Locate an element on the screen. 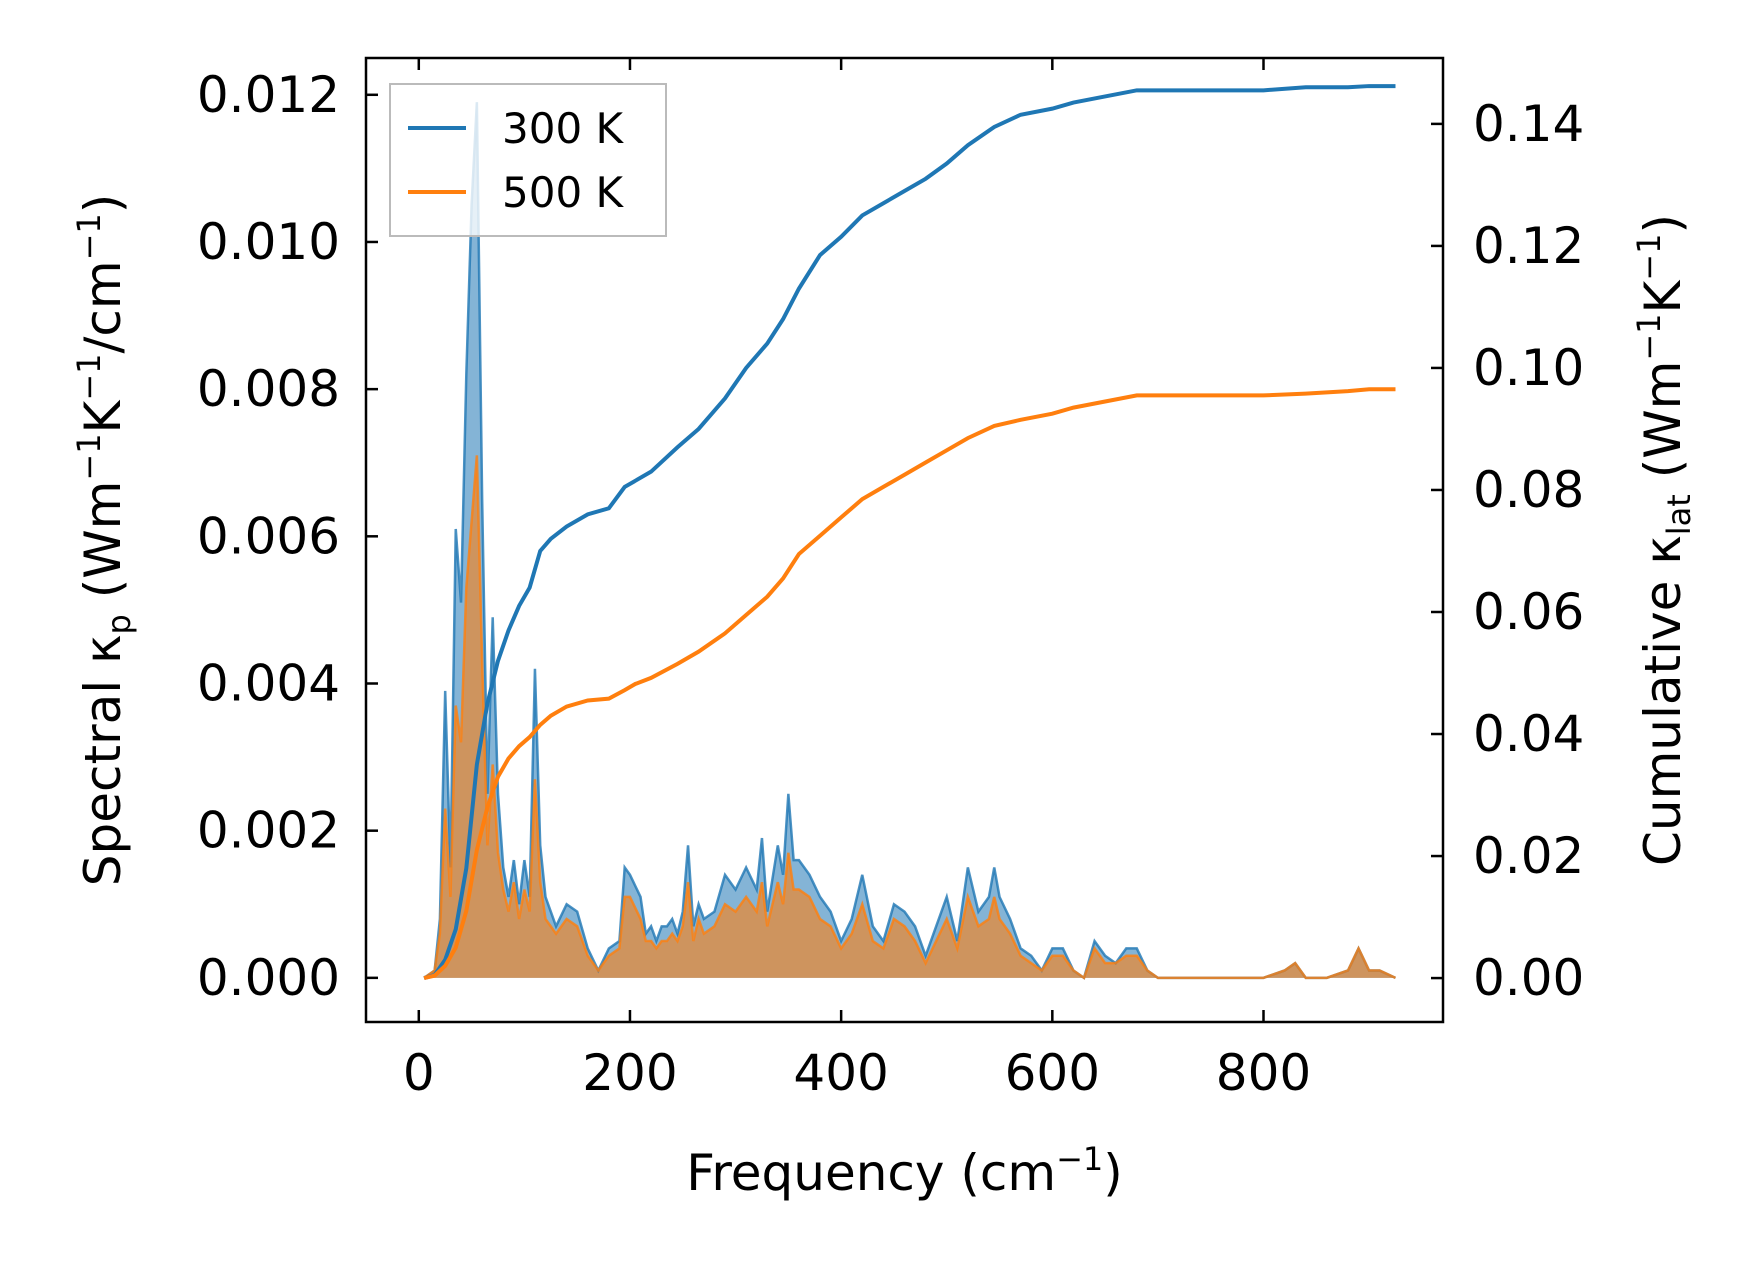 This screenshot has width=1753, height=1264. y-right-tick-label: 0.10 is located at coordinates (1528, 368).